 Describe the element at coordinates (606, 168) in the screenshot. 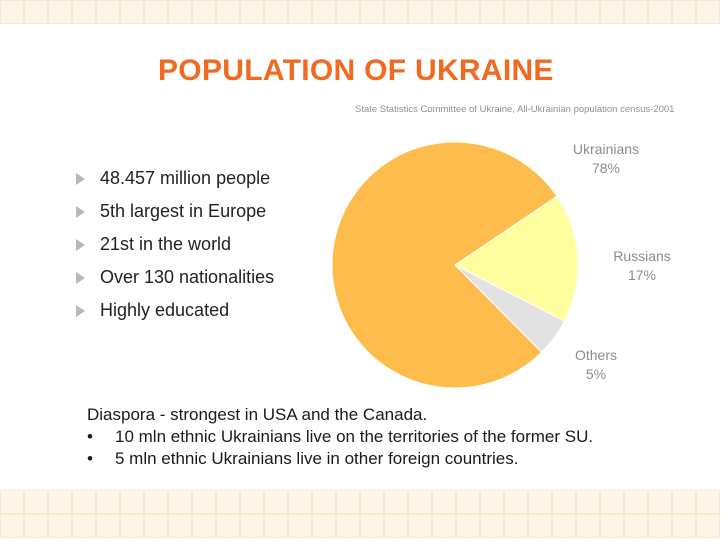

I see `slice-value: 78%` at that location.